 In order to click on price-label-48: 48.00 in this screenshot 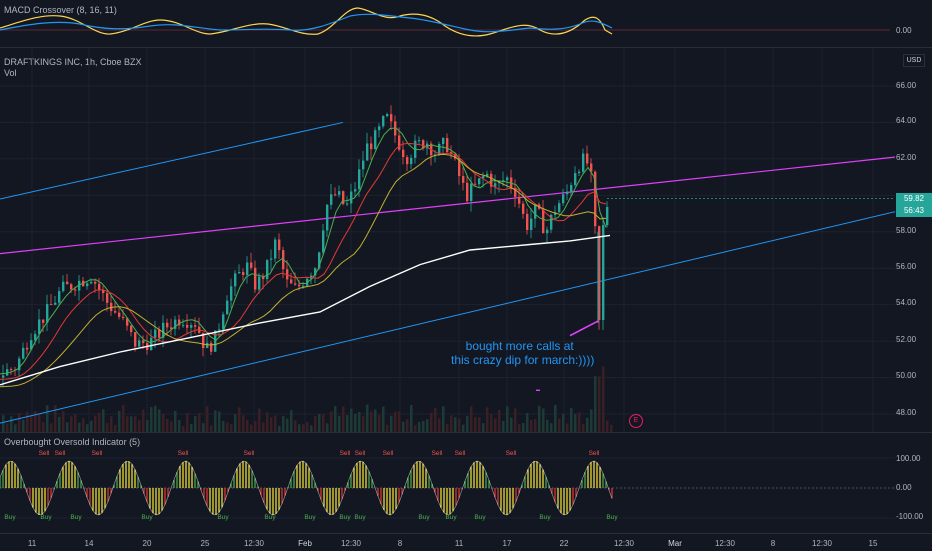, I will do `click(906, 412)`.